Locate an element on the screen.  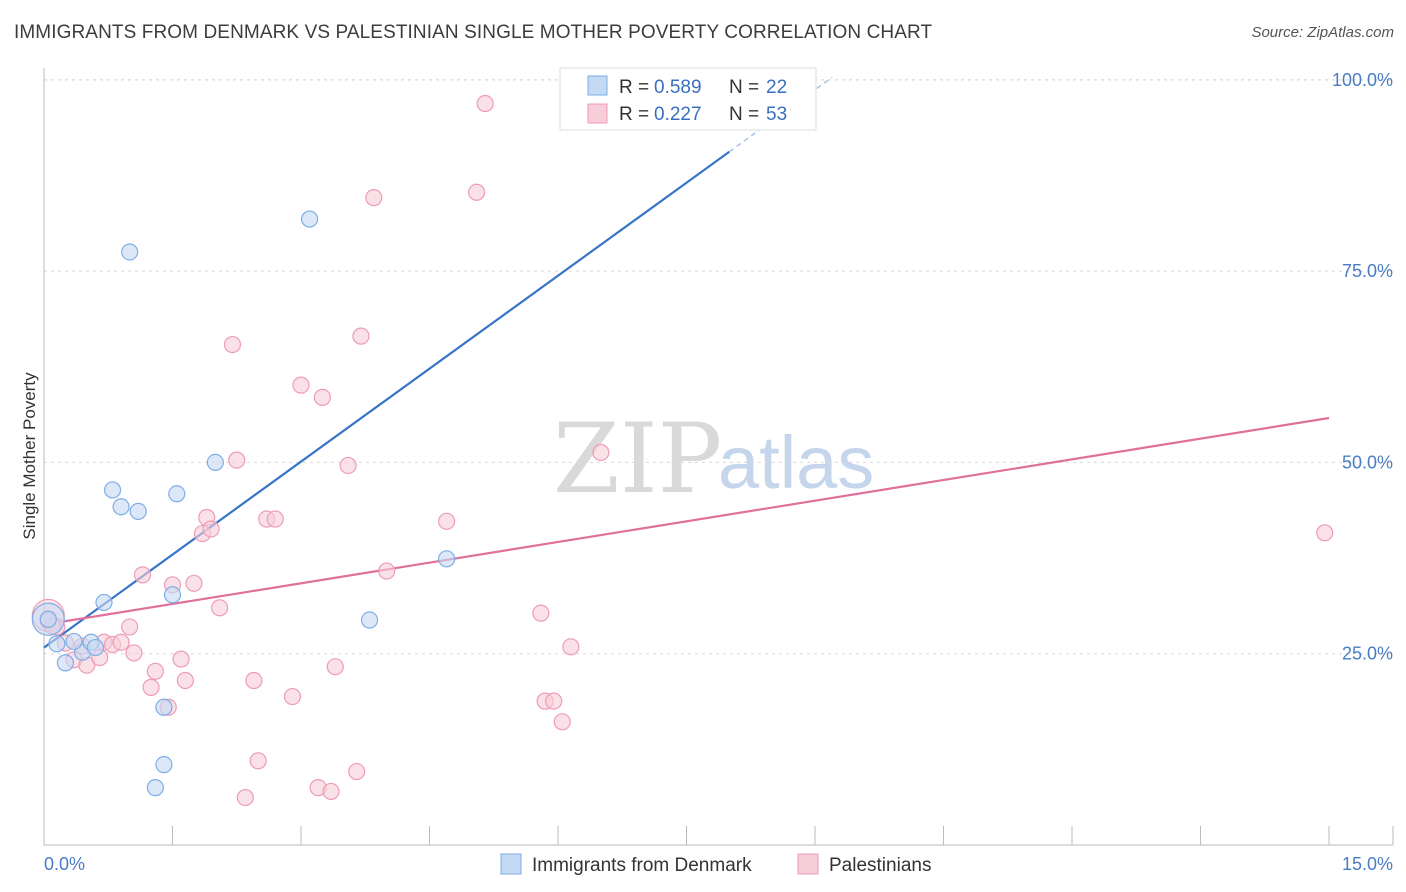
source-credit: Source: ZipAtlas.com is located at coordinates (1322, 32).